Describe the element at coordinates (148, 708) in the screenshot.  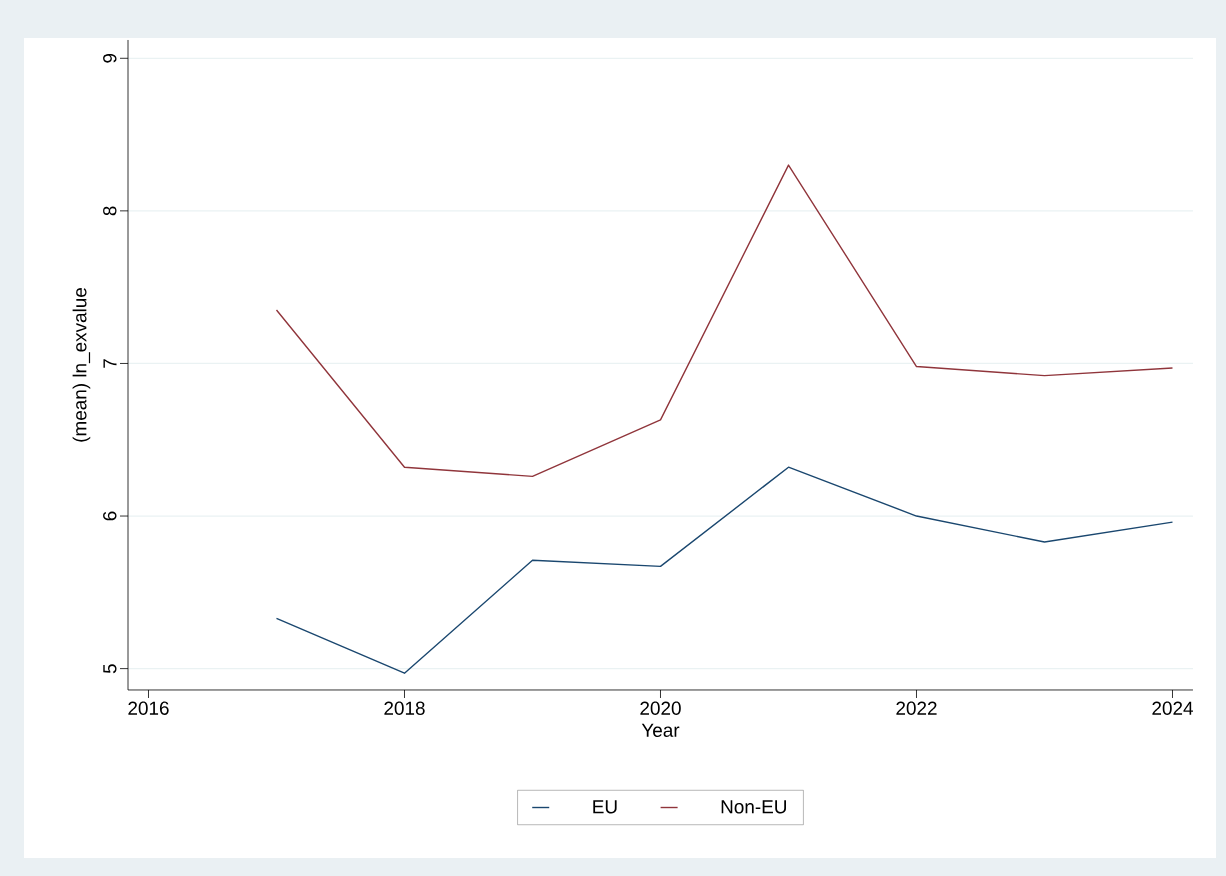
I see `x-tick-label: 2016` at that location.